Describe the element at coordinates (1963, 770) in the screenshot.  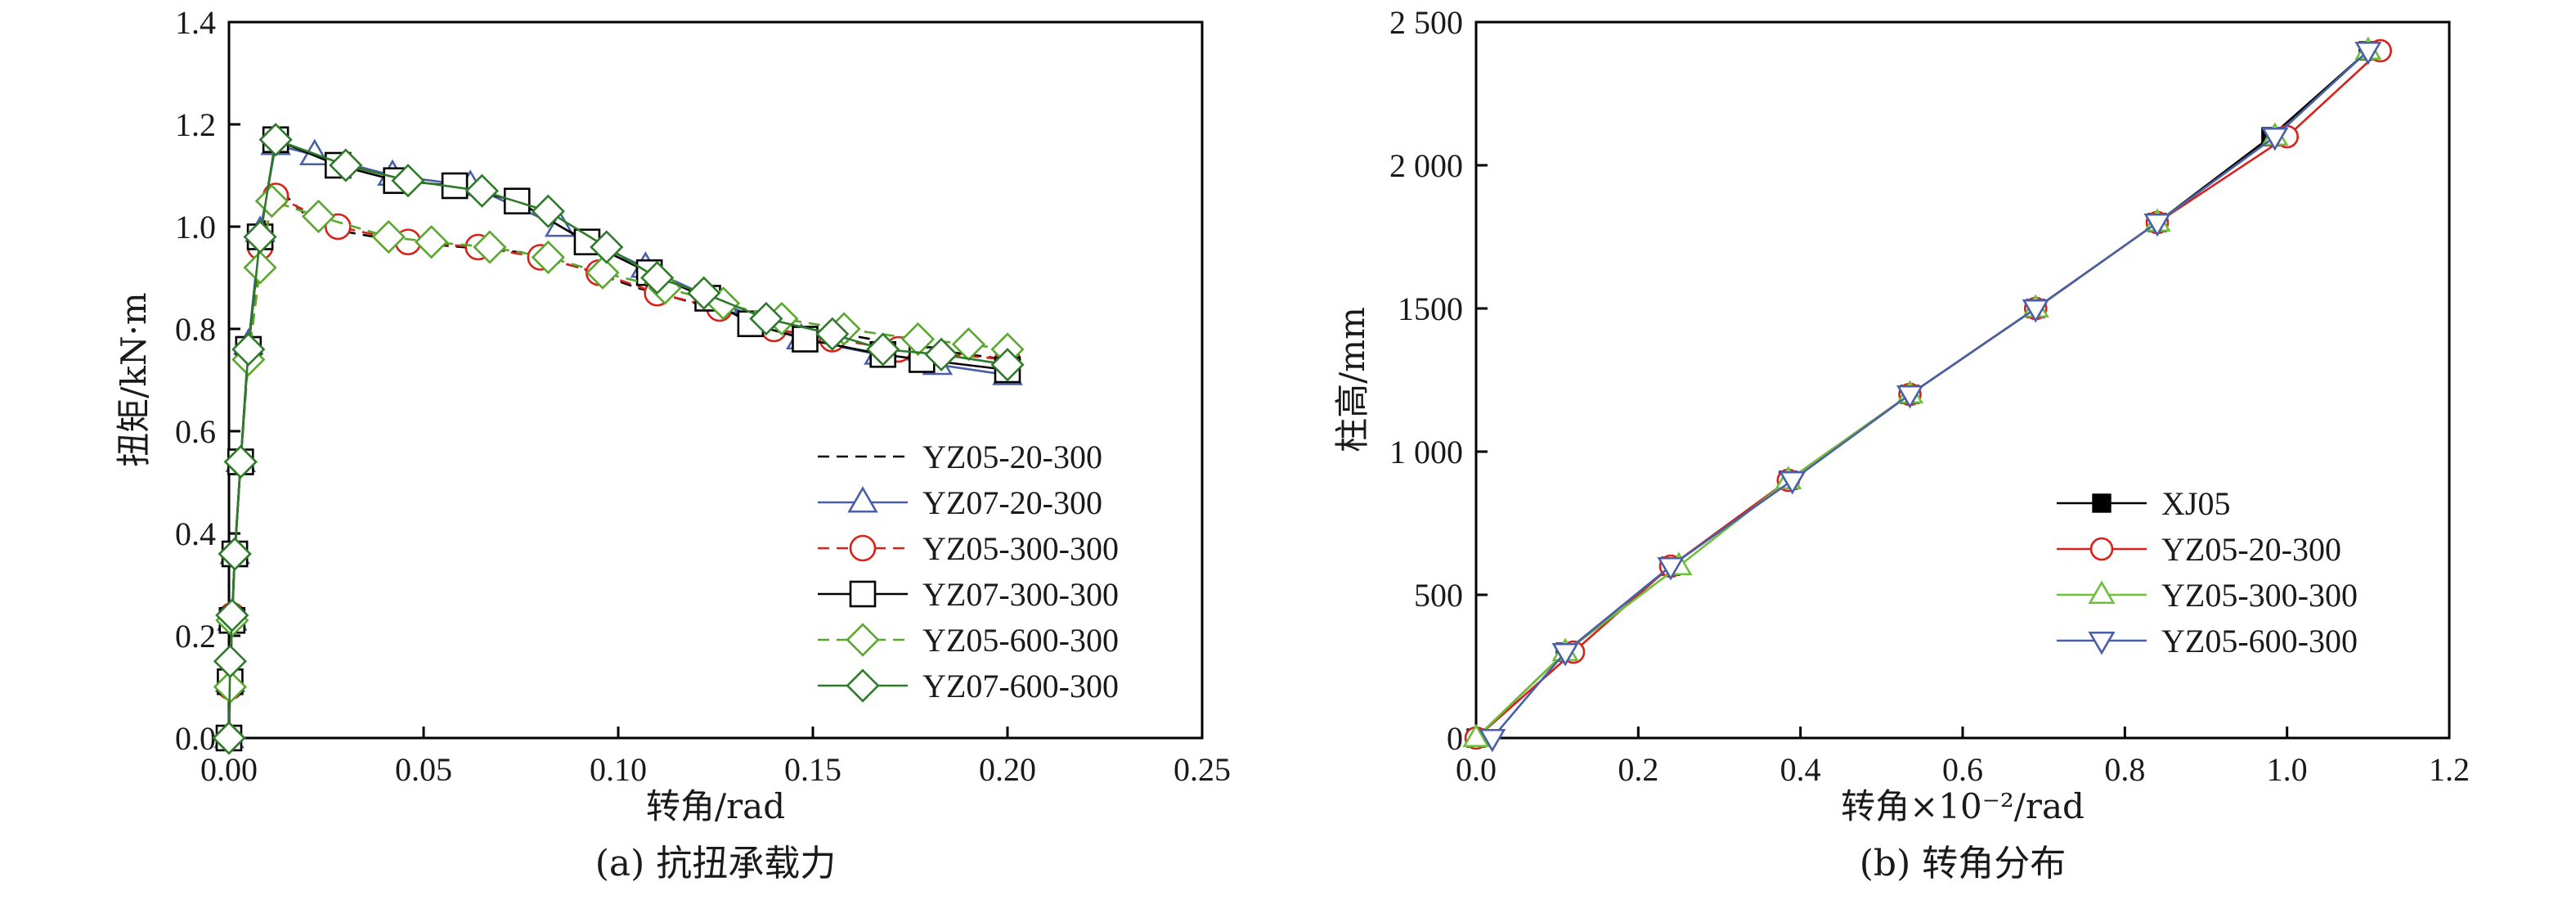
I see `panel-b-x-tick-label: 0.6` at that location.